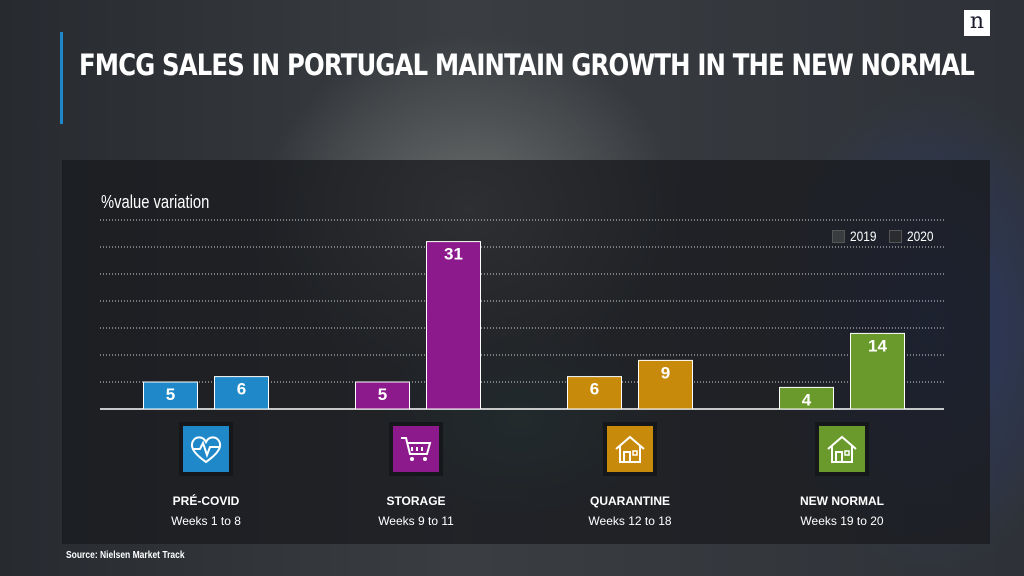 This screenshot has width=1024, height=576. Describe the element at coordinates (453, 254) in the screenshot. I see `data-label-2020-1: 31` at that location.